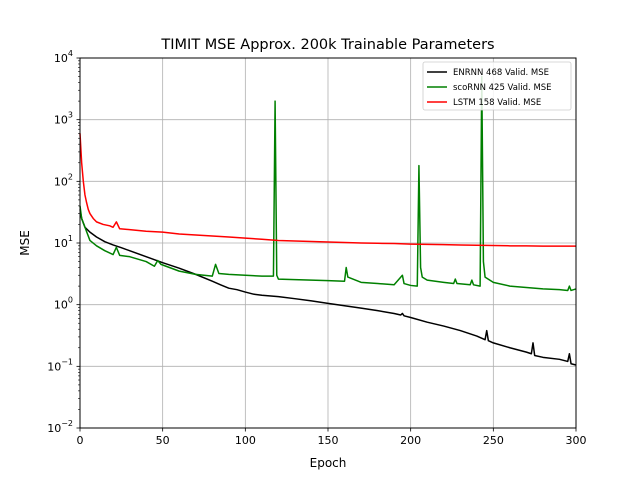 The image size is (640, 480). I want to click on x-tick-label: 150, so click(328, 440).